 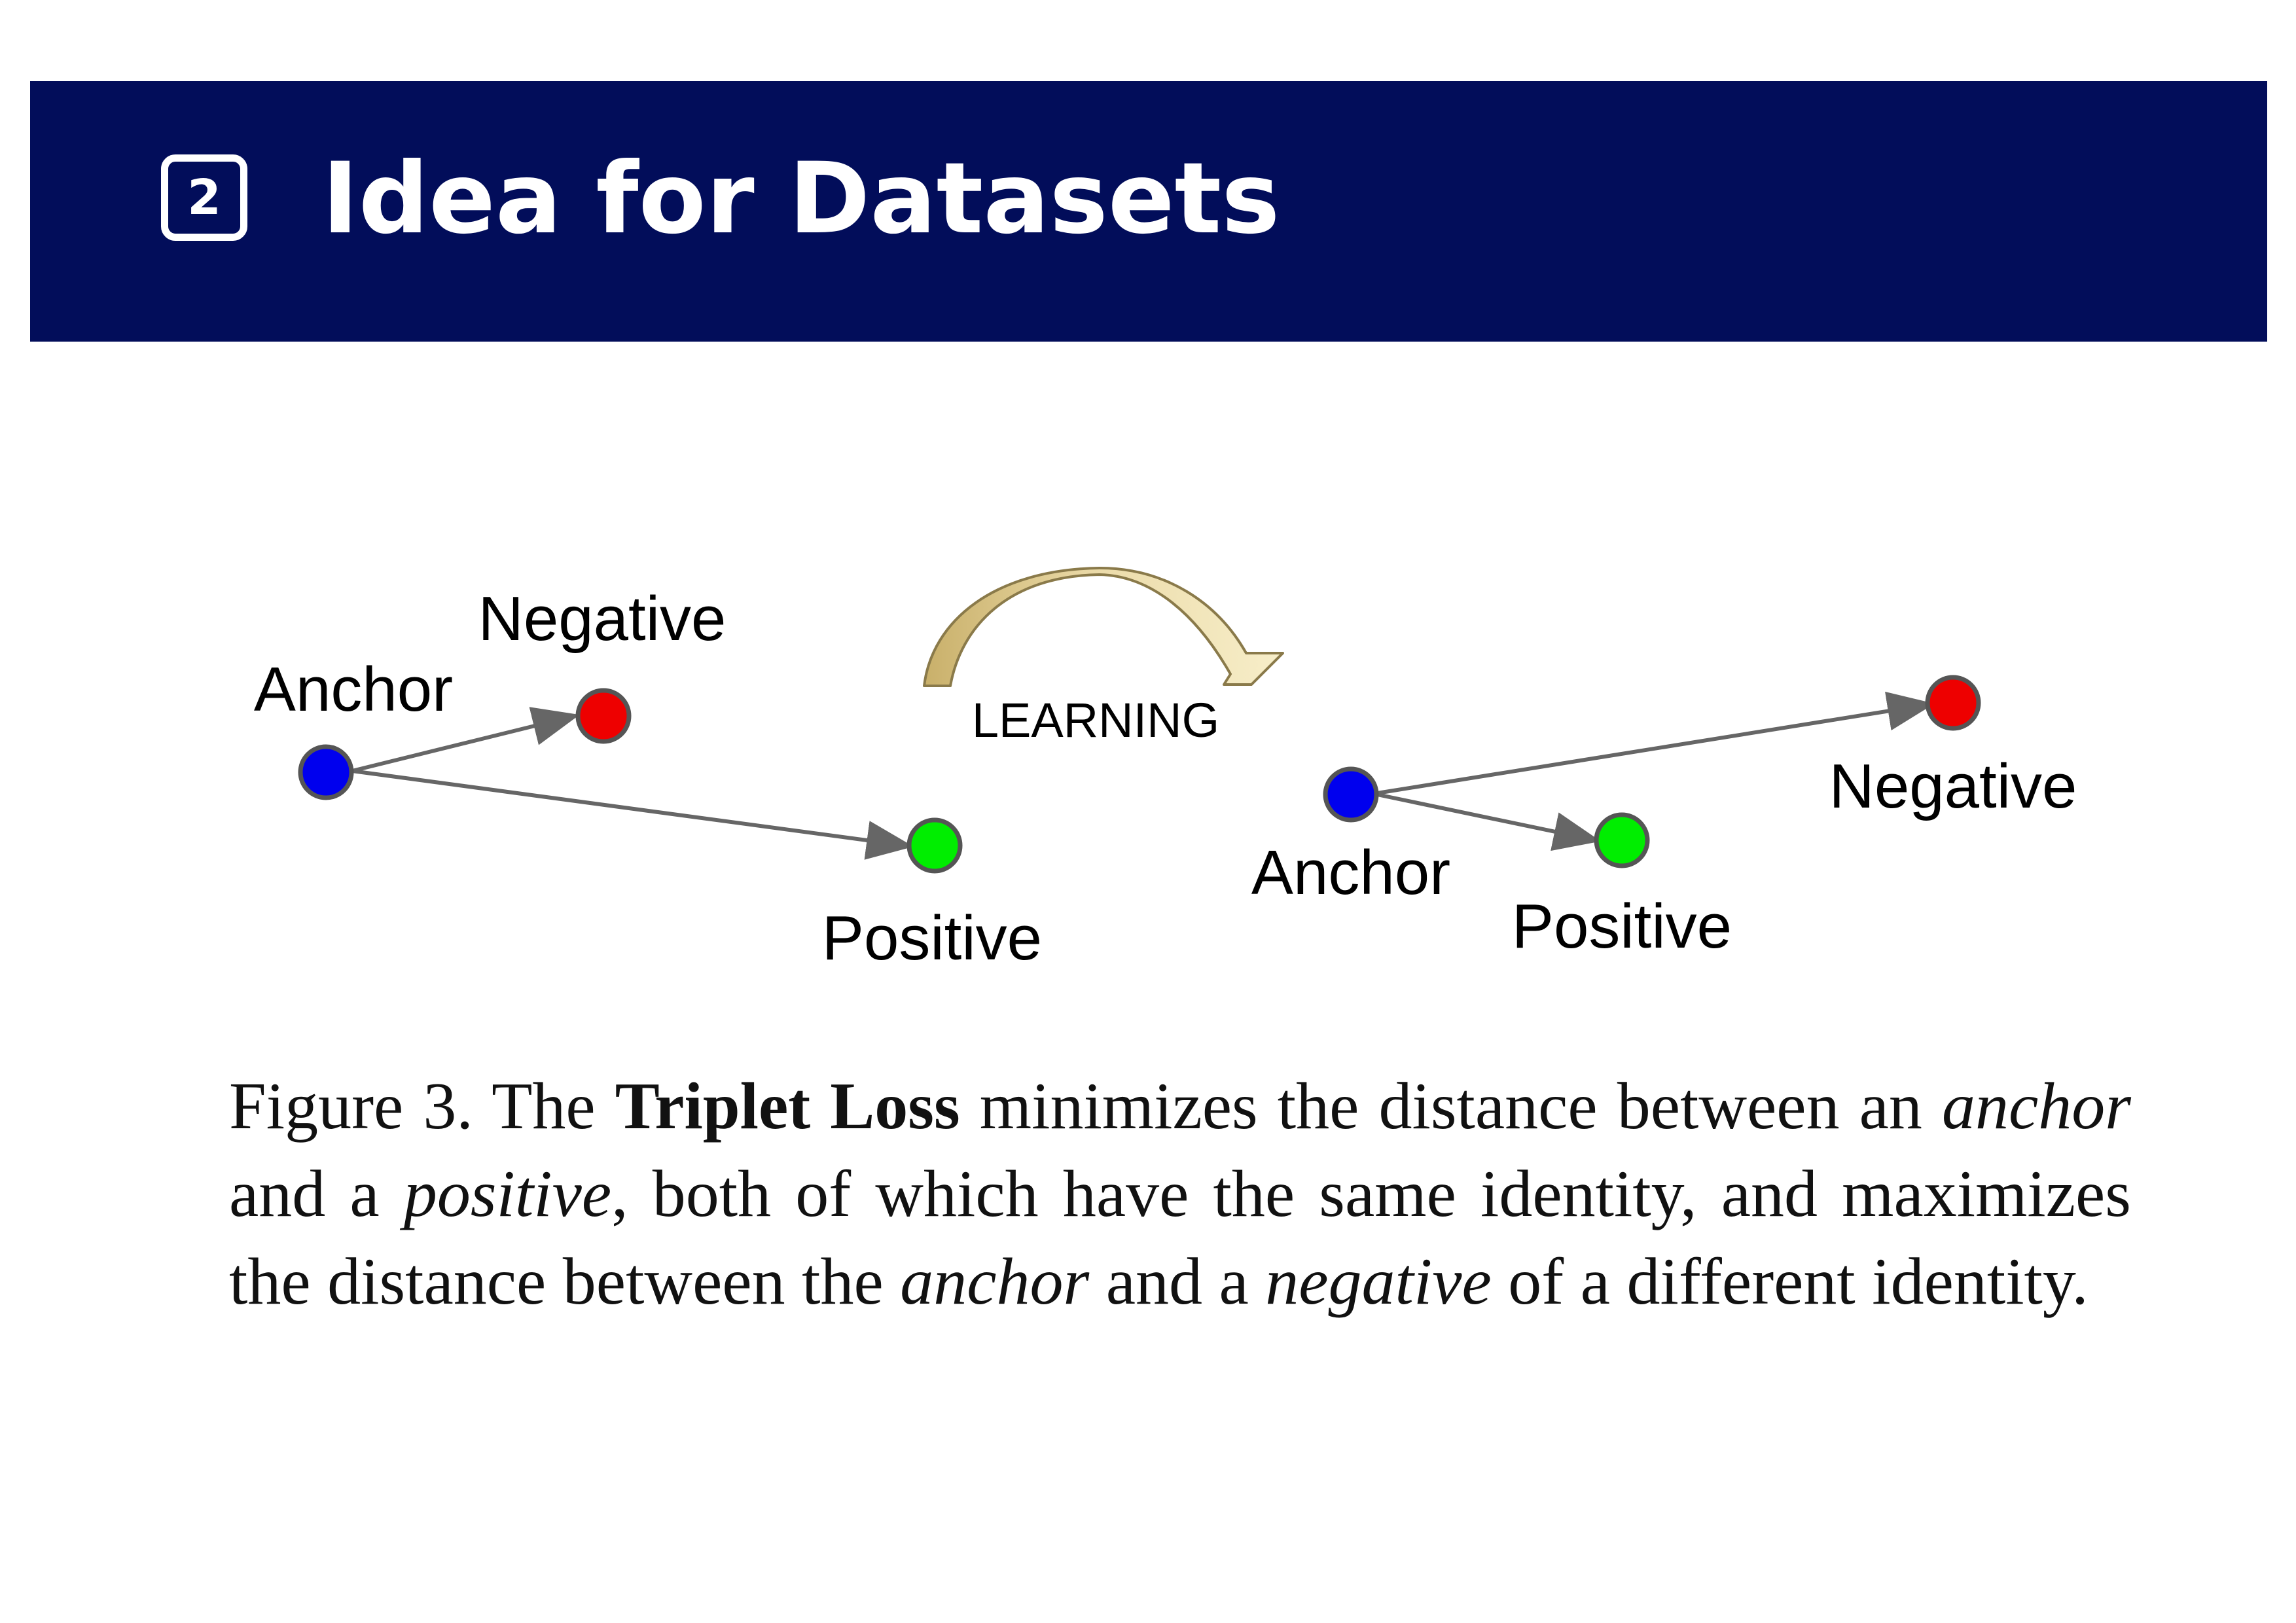 What do you see at coordinates (1350, 873) in the screenshot?
I see `anchor-label-after: Anchor` at bounding box center [1350, 873].